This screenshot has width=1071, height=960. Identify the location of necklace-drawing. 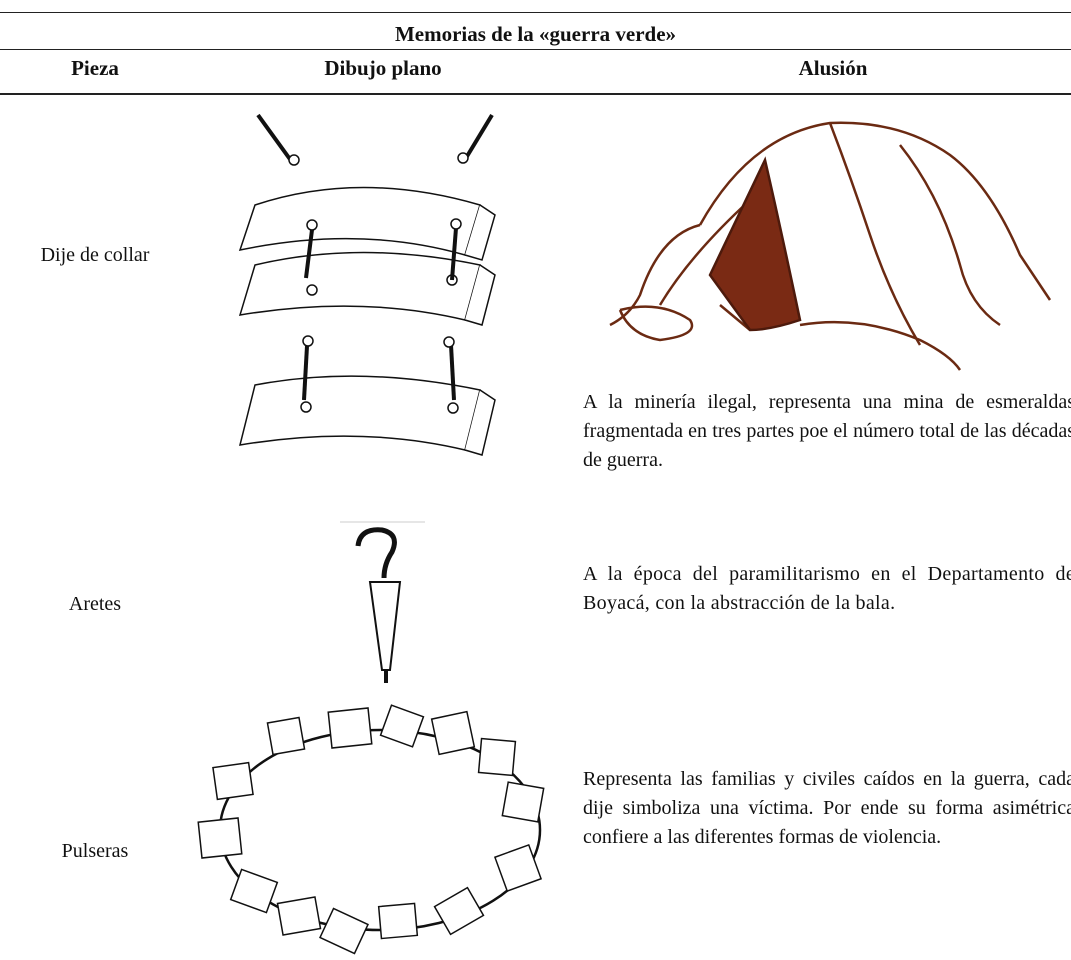
(367, 284).